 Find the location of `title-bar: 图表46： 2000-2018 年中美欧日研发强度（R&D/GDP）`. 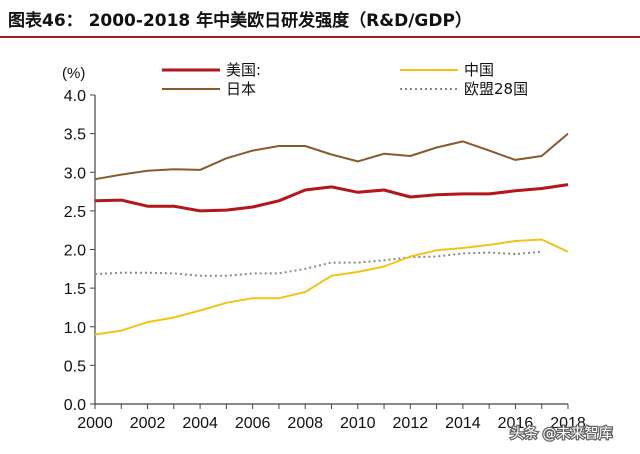

title-bar: 图表46： 2000-2018 年中美欧日研发强度（R&D/GDP） is located at coordinates (320, 19).